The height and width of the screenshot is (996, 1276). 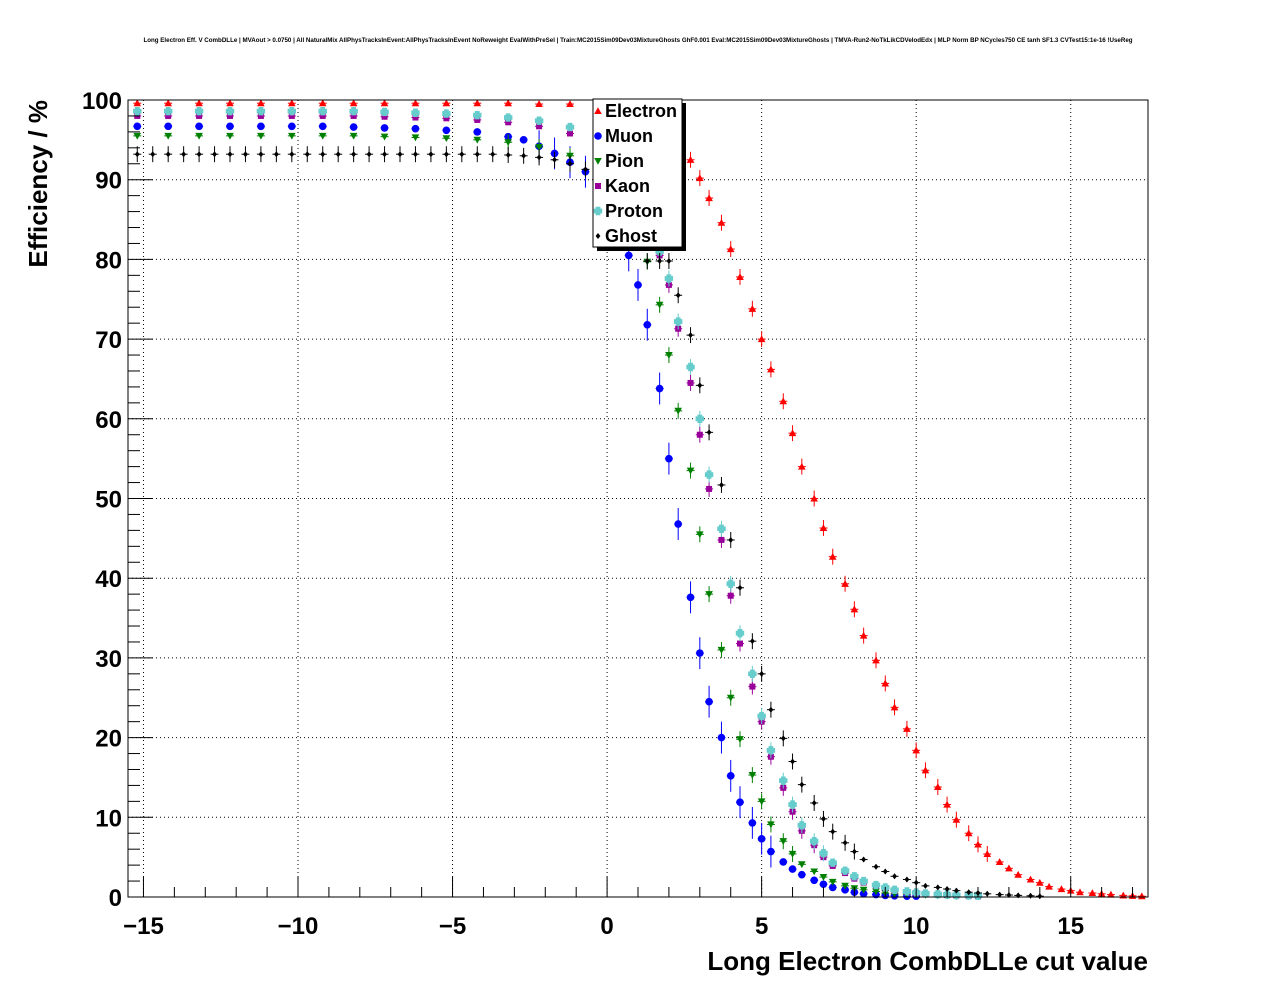 I want to click on legend: Electron Muon Pion Kaon Proton Ghost, so click(x=639, y=174).